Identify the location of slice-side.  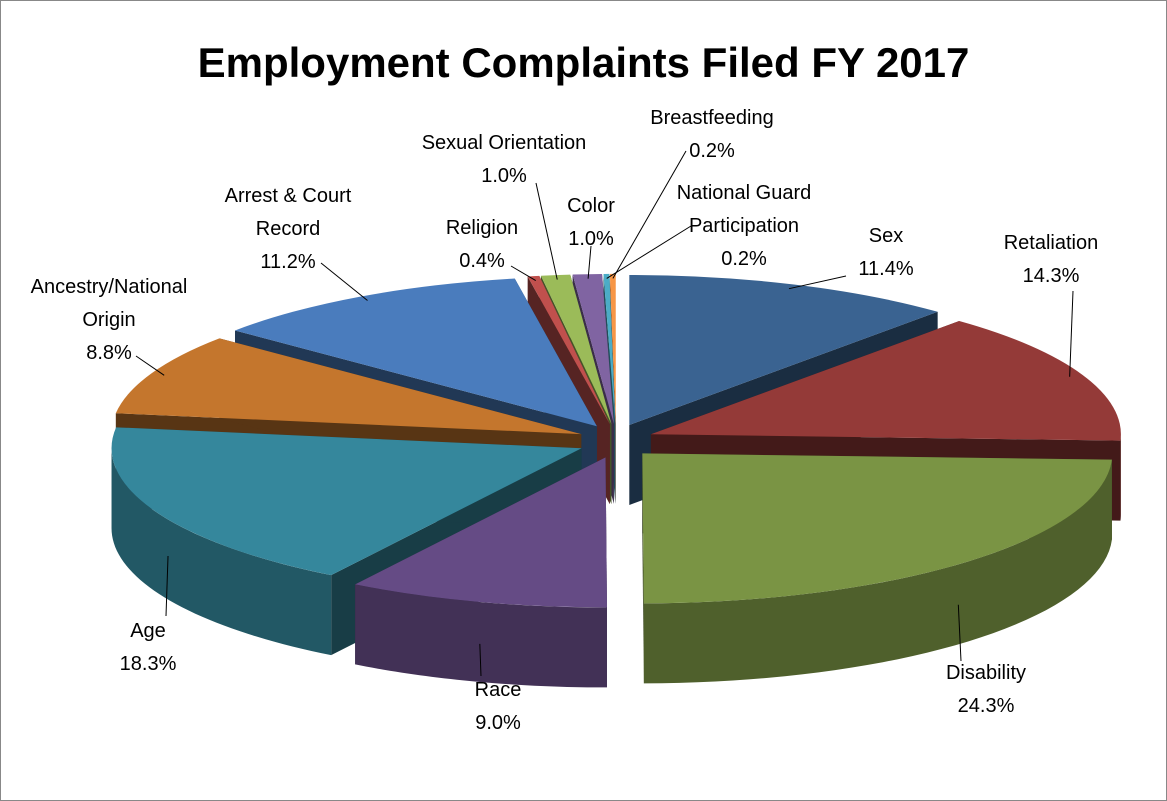
(643, 568).